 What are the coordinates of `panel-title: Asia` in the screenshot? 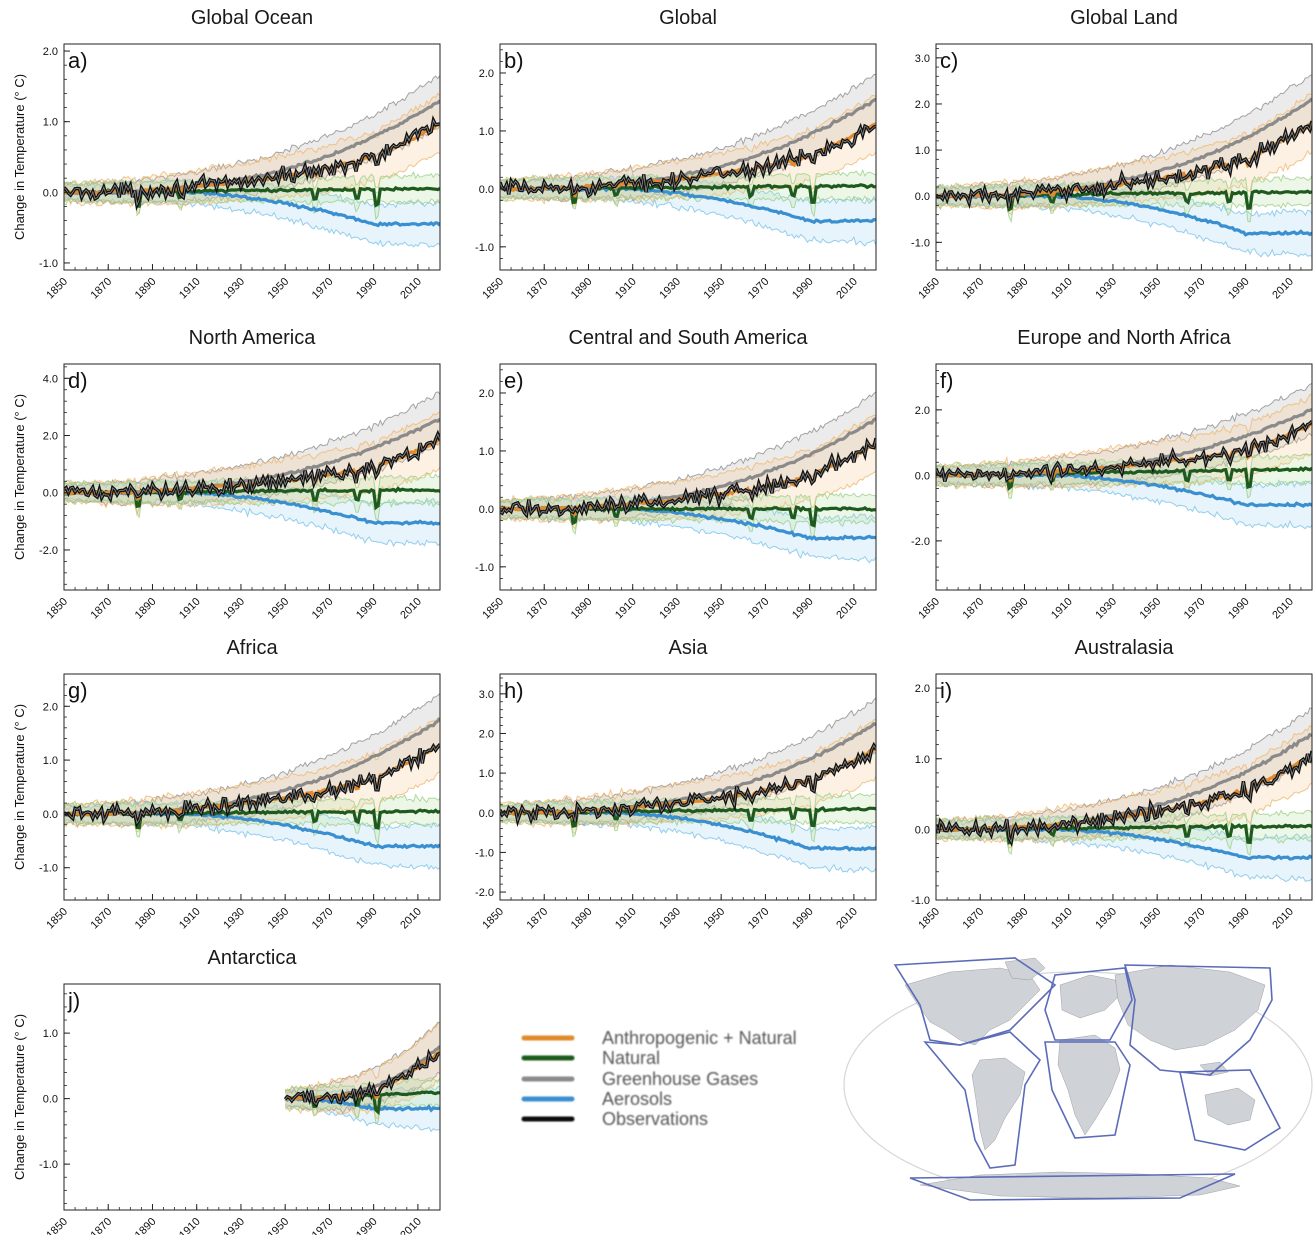 It's located at (689, 648).